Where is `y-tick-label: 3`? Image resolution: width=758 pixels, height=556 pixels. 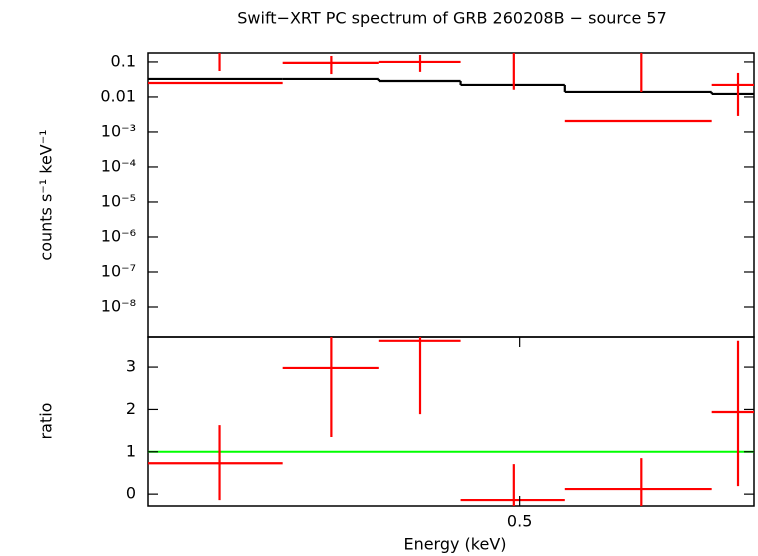 y-tick-label: 3 is located at coordinates (131, 366).